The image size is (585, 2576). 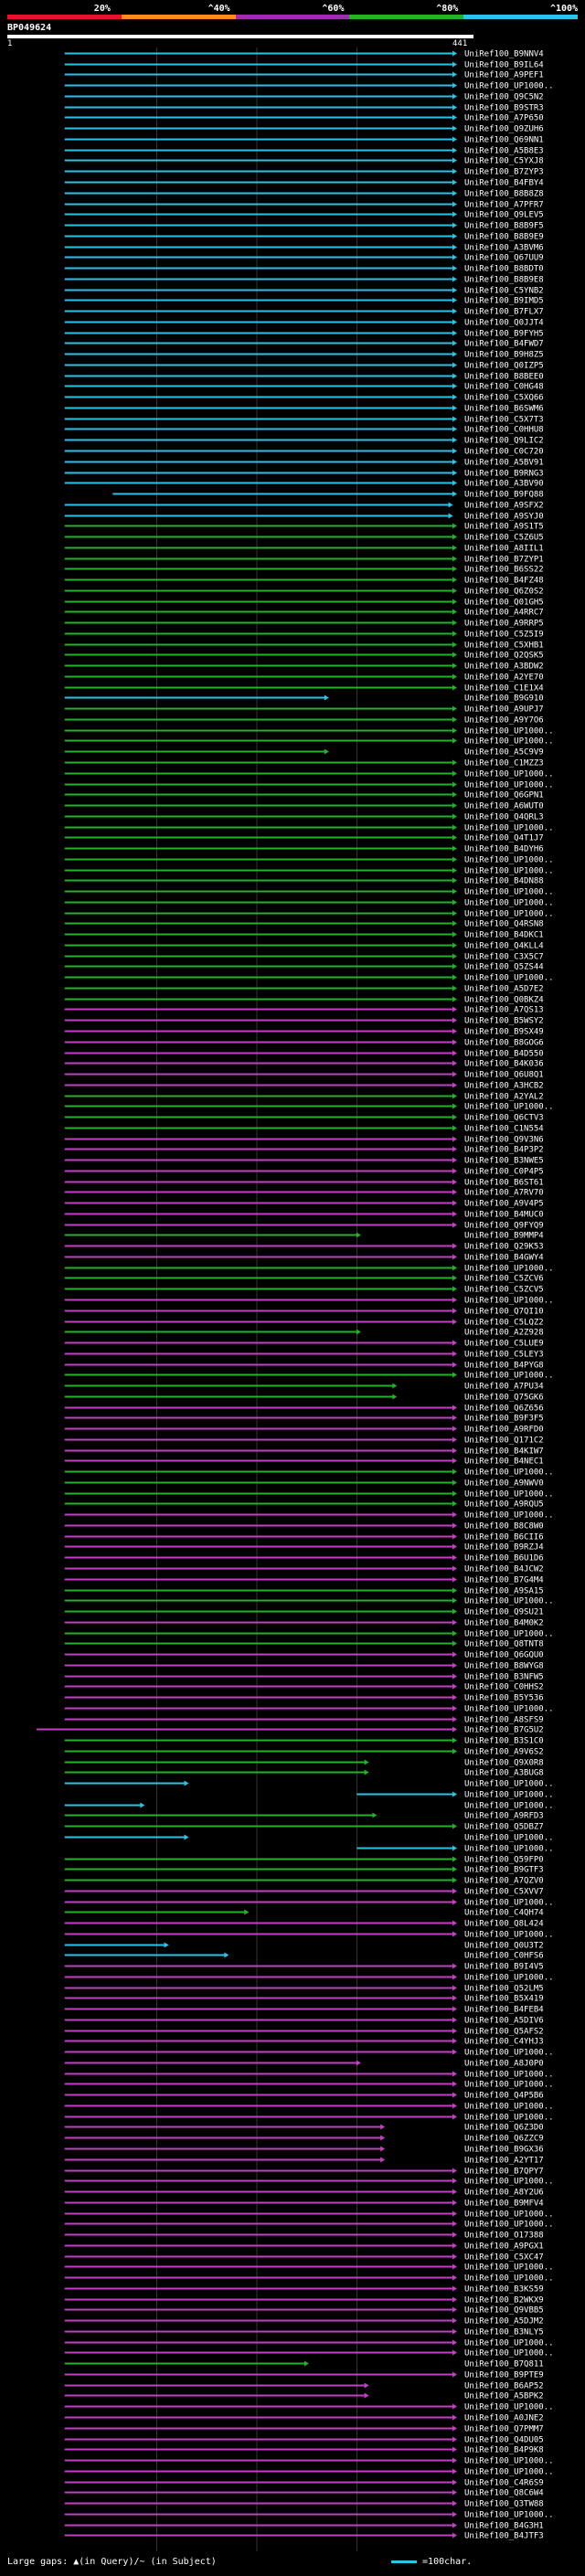 I want to click on hit-label: UniRef100_B4P9K8, so click(x=504, y=2450).